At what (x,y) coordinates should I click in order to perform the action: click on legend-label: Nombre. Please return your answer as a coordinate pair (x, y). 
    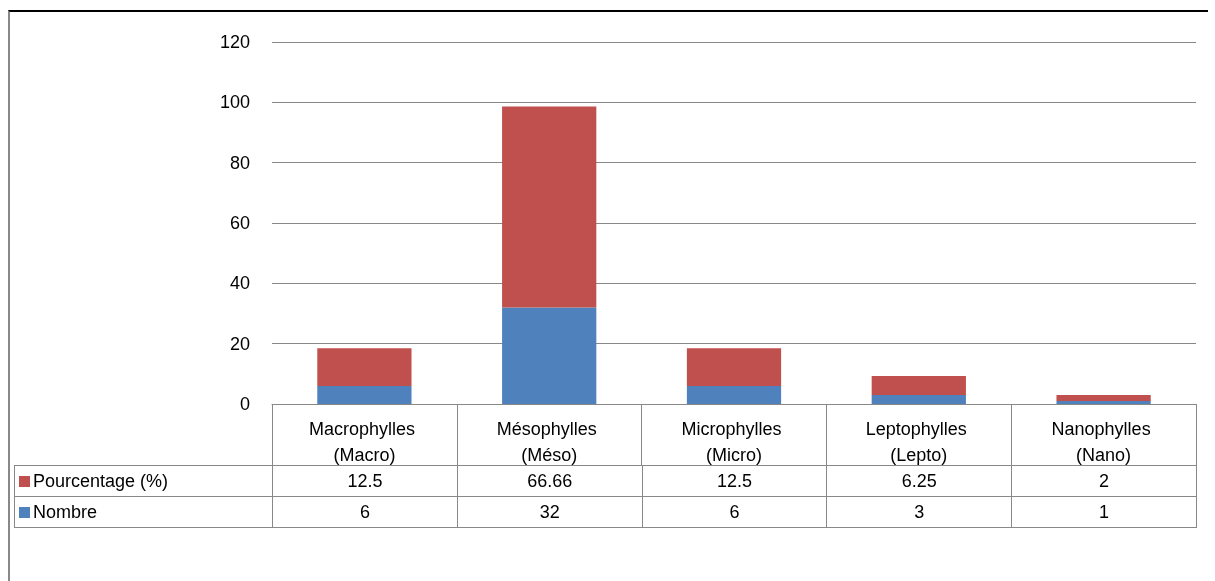
    Looking at the image, I should click on (143, 512).